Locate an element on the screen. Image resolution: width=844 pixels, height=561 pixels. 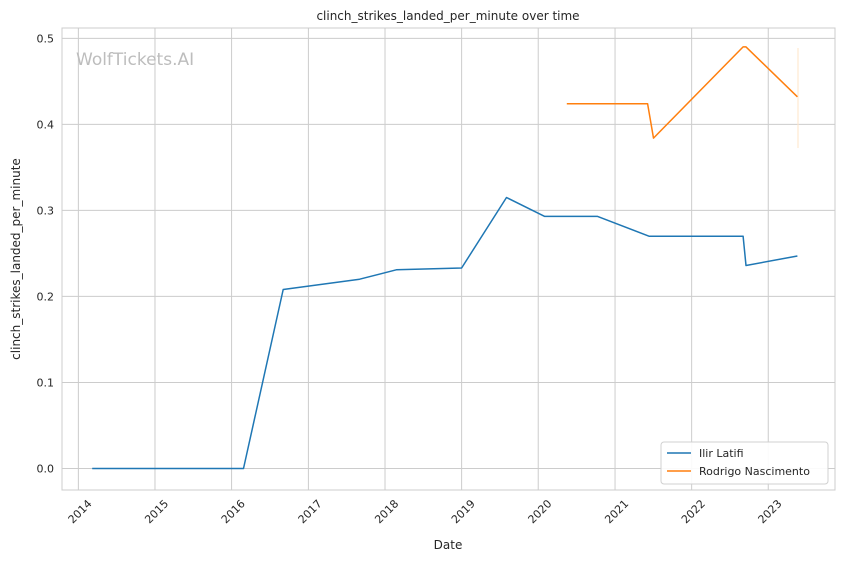
series-line-rodrigo-nascimento is located at coordinates (682, 92).